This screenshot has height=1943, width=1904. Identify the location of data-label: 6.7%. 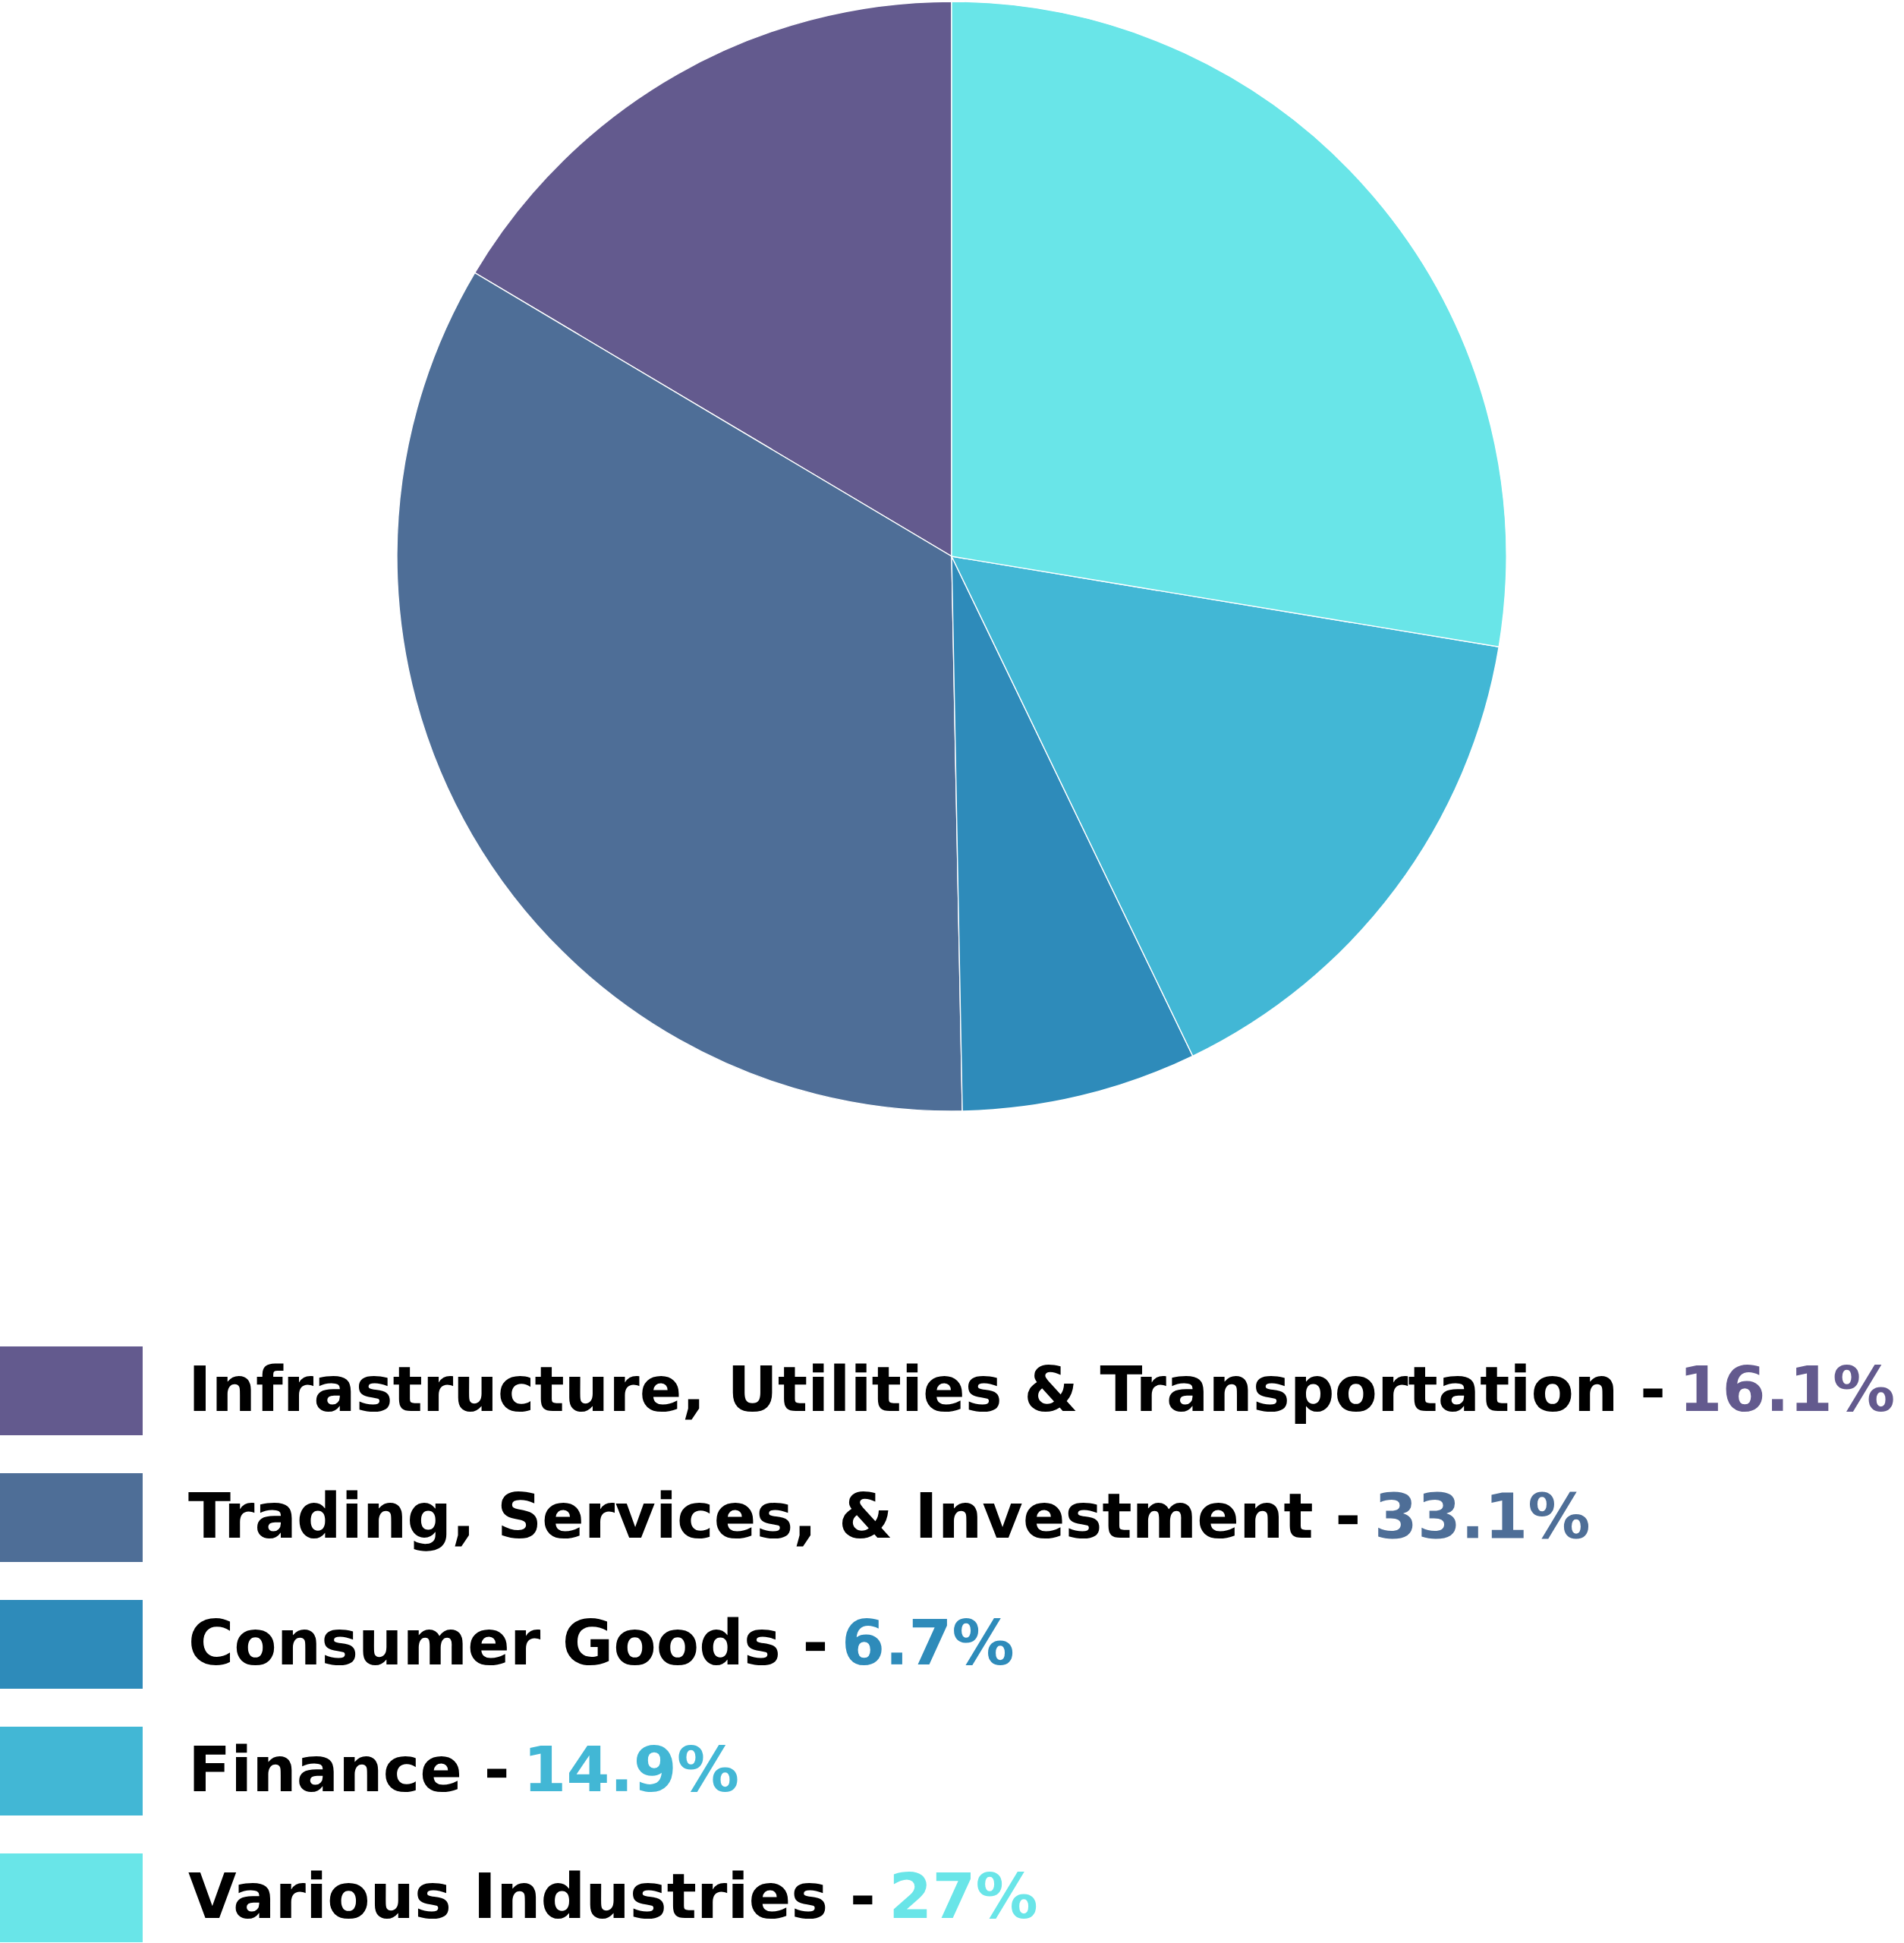
(929, 1641).